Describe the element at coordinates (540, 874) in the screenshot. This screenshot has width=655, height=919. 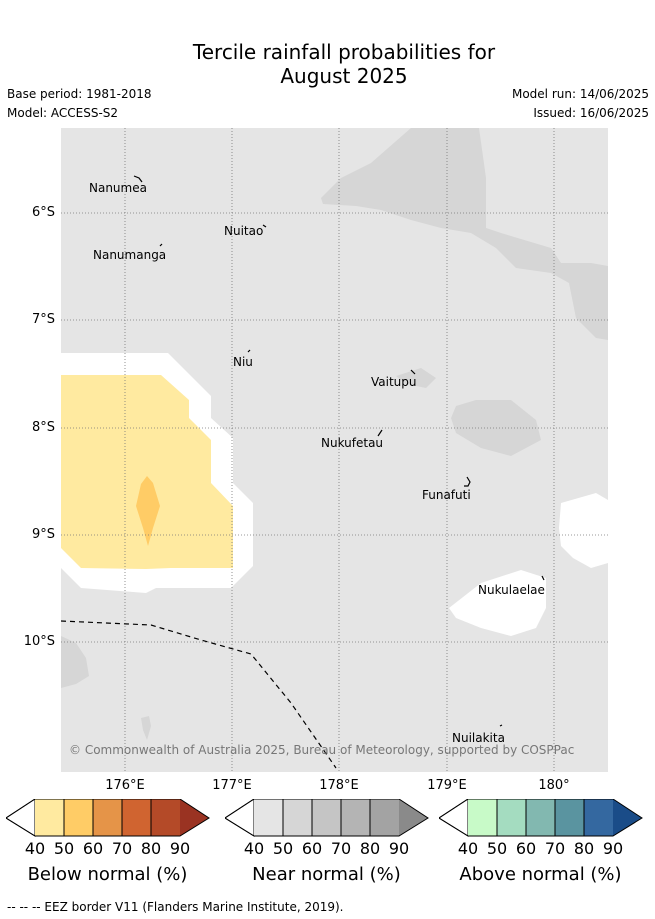
I see `legend-title-above-normal: Above normal (%)` at that location.